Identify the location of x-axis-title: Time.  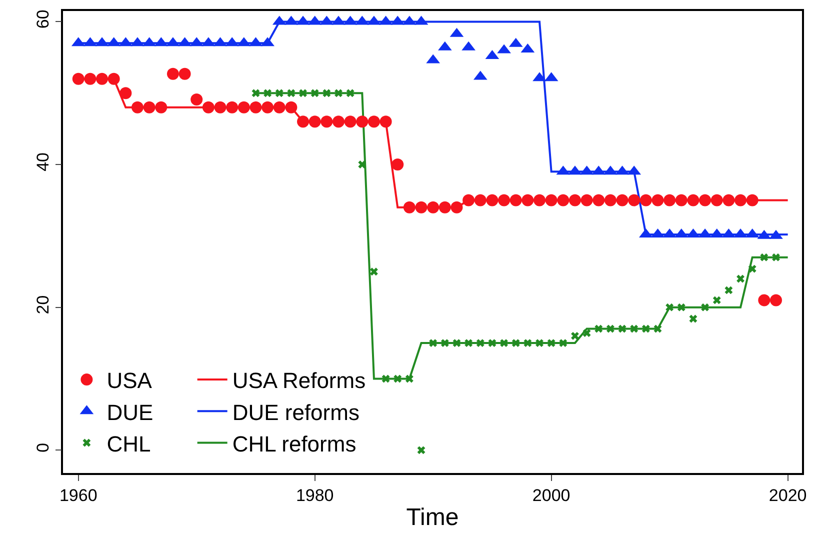
(432, 517).